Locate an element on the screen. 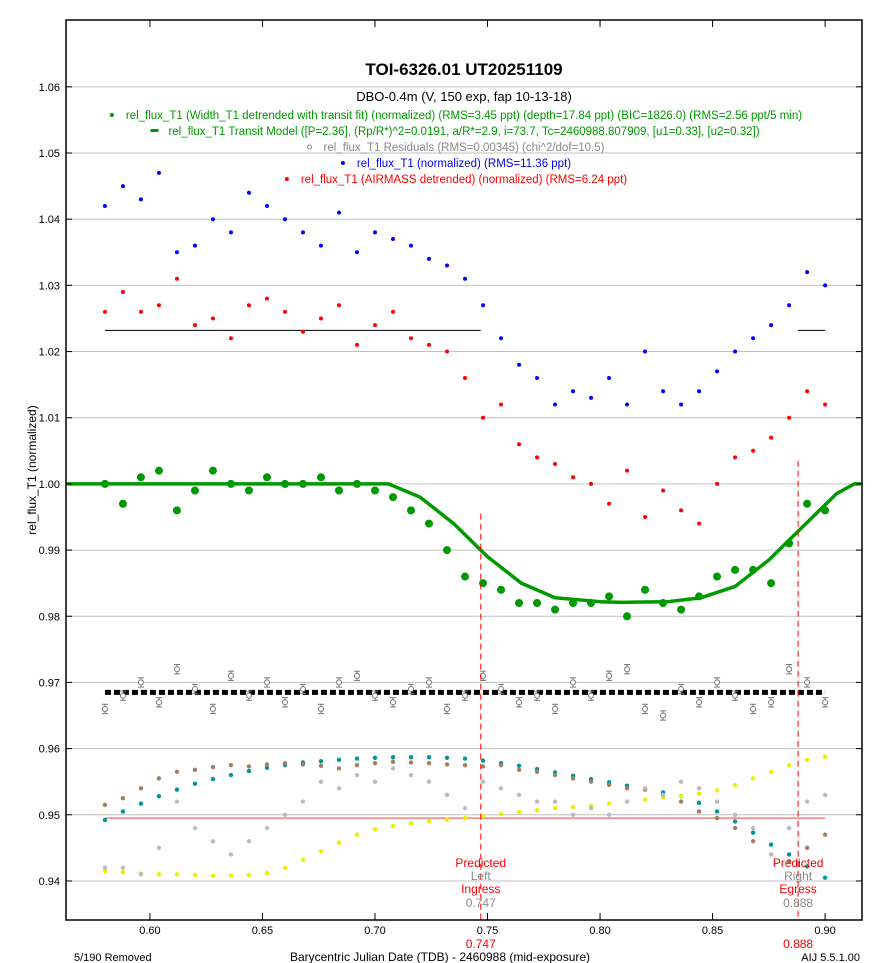  y-tick-label: 1.06 is located at coordinates (49, 88).